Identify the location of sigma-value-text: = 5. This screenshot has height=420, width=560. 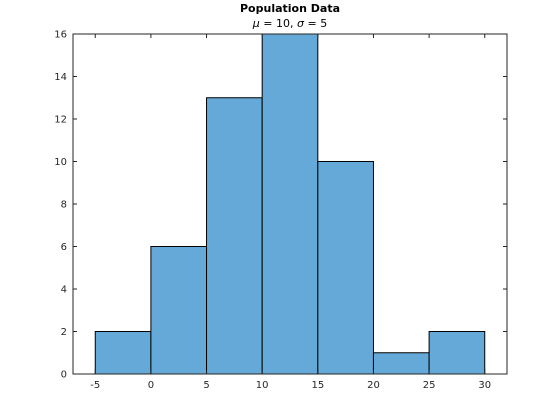
(315, 23).